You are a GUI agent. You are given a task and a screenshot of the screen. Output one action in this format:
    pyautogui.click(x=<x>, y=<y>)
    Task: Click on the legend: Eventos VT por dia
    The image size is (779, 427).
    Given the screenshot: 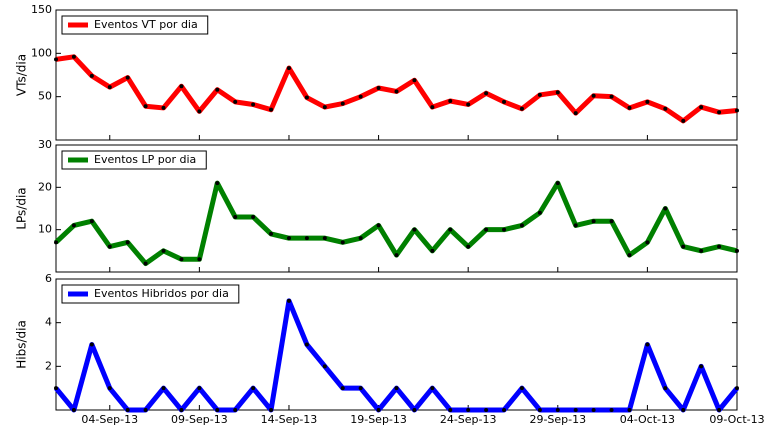 What is the action you would take?
    pyautogui.click(x=135, y=25)
    